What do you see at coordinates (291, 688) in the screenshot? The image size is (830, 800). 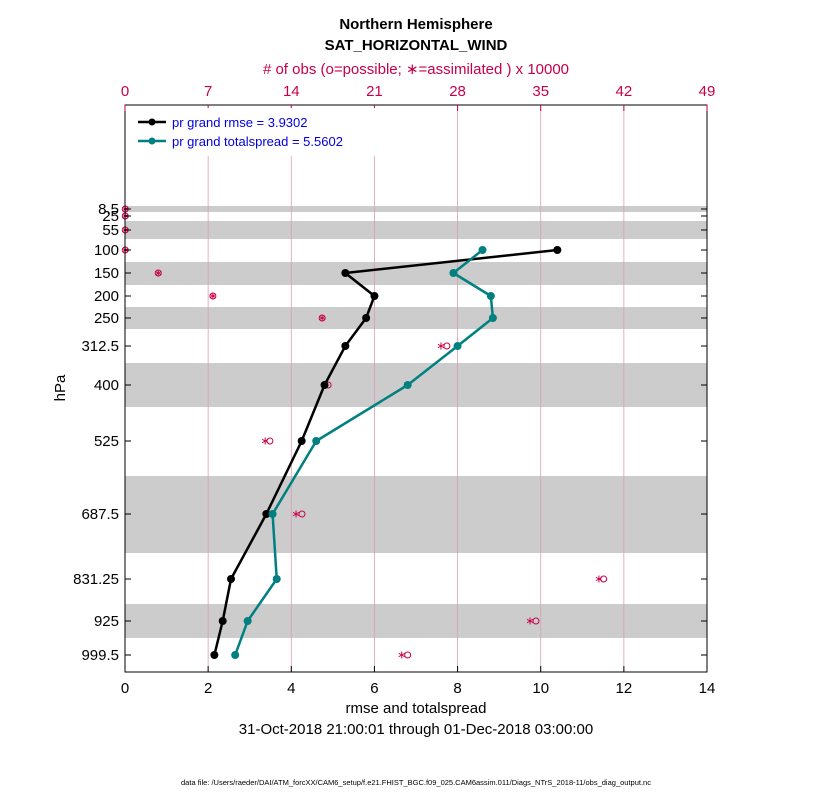 I see `x-tick-label-4: 4` at bounding box center [291, 688].